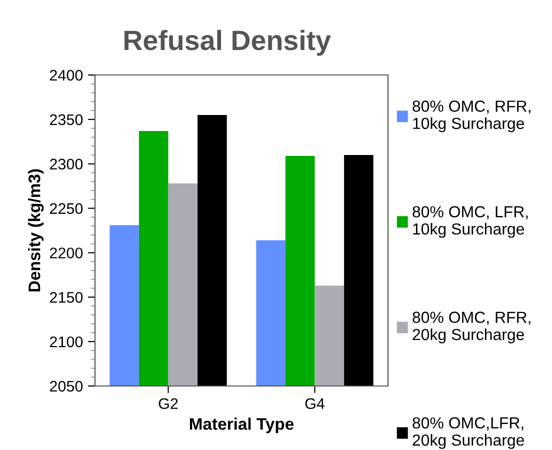  Describe the element at coordinates (471, 328) in the screenshot. I see `legend-label: 80% OMC, RFR, 20kg Surcharge` at that location.